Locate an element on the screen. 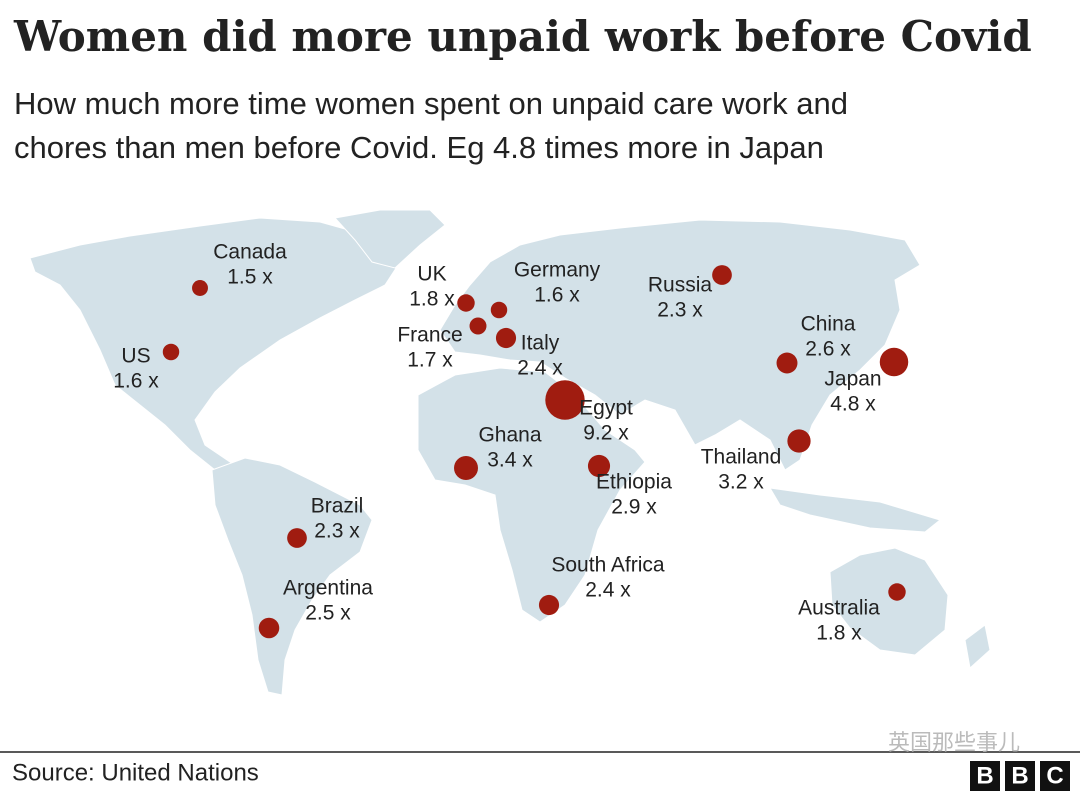 The height and width of the screenshot is (793, 1080). value-label: 9.2 x is located at coordinates (606, 433).